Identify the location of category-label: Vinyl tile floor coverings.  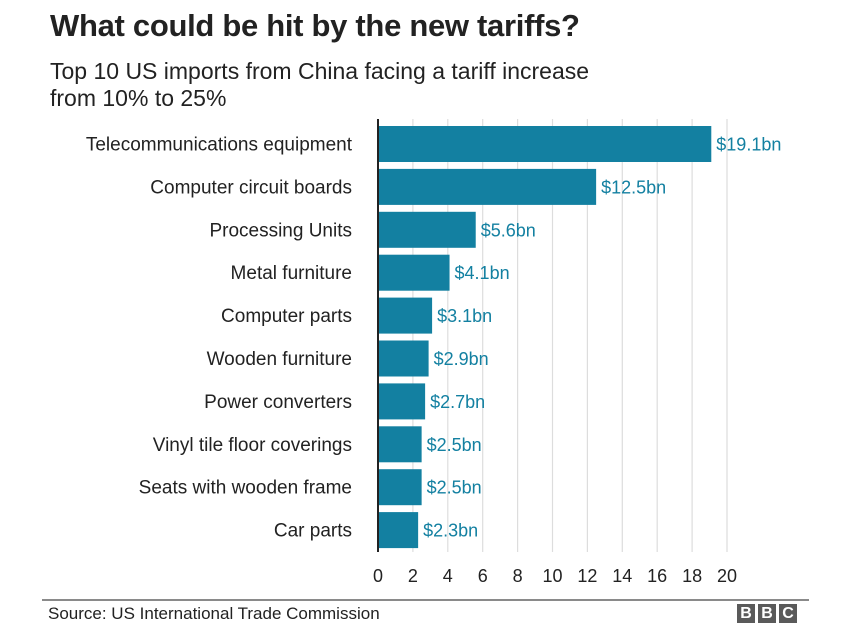
(252, 445).